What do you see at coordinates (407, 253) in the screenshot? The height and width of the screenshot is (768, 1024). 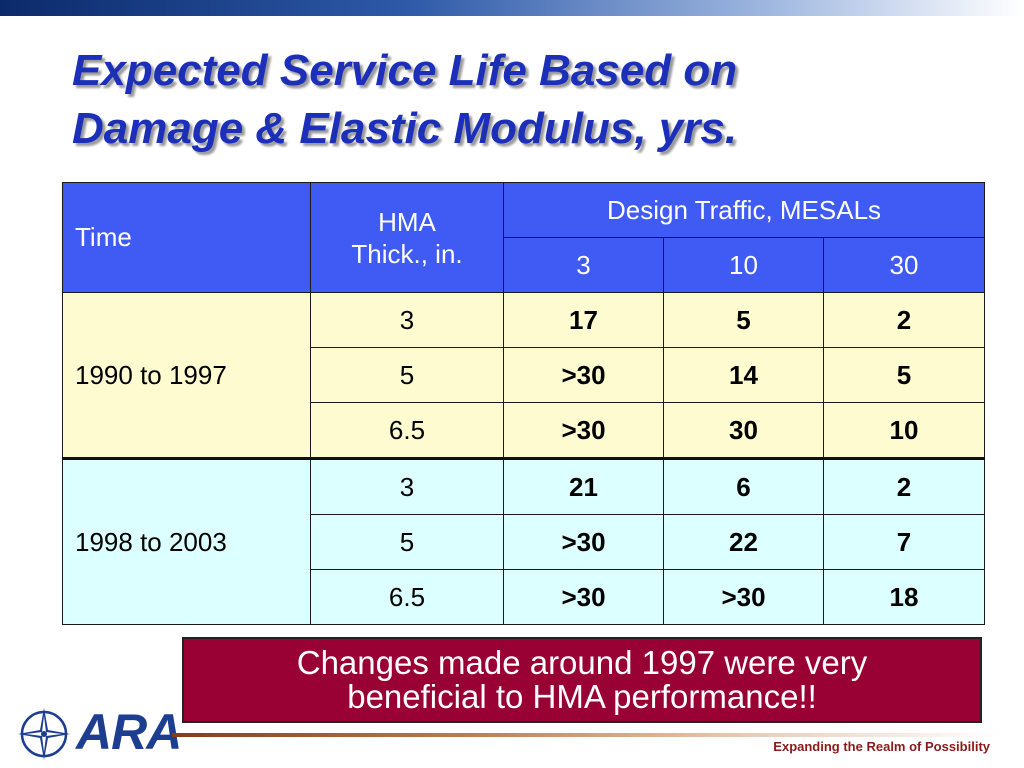 I see `header-hma-line-2: Thick., in.` at bounding box center [407, 253].